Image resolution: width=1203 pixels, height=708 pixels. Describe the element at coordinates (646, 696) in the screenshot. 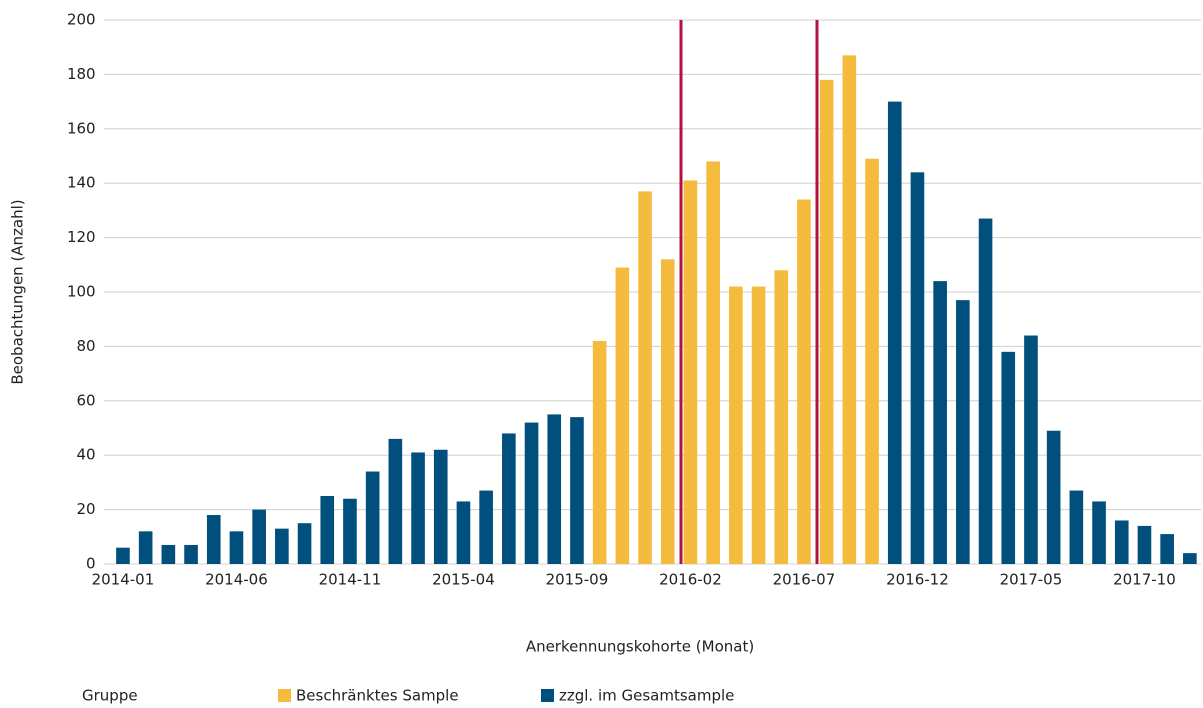

I see `legend-label: zzgl. im Gesamtsample` at that location.